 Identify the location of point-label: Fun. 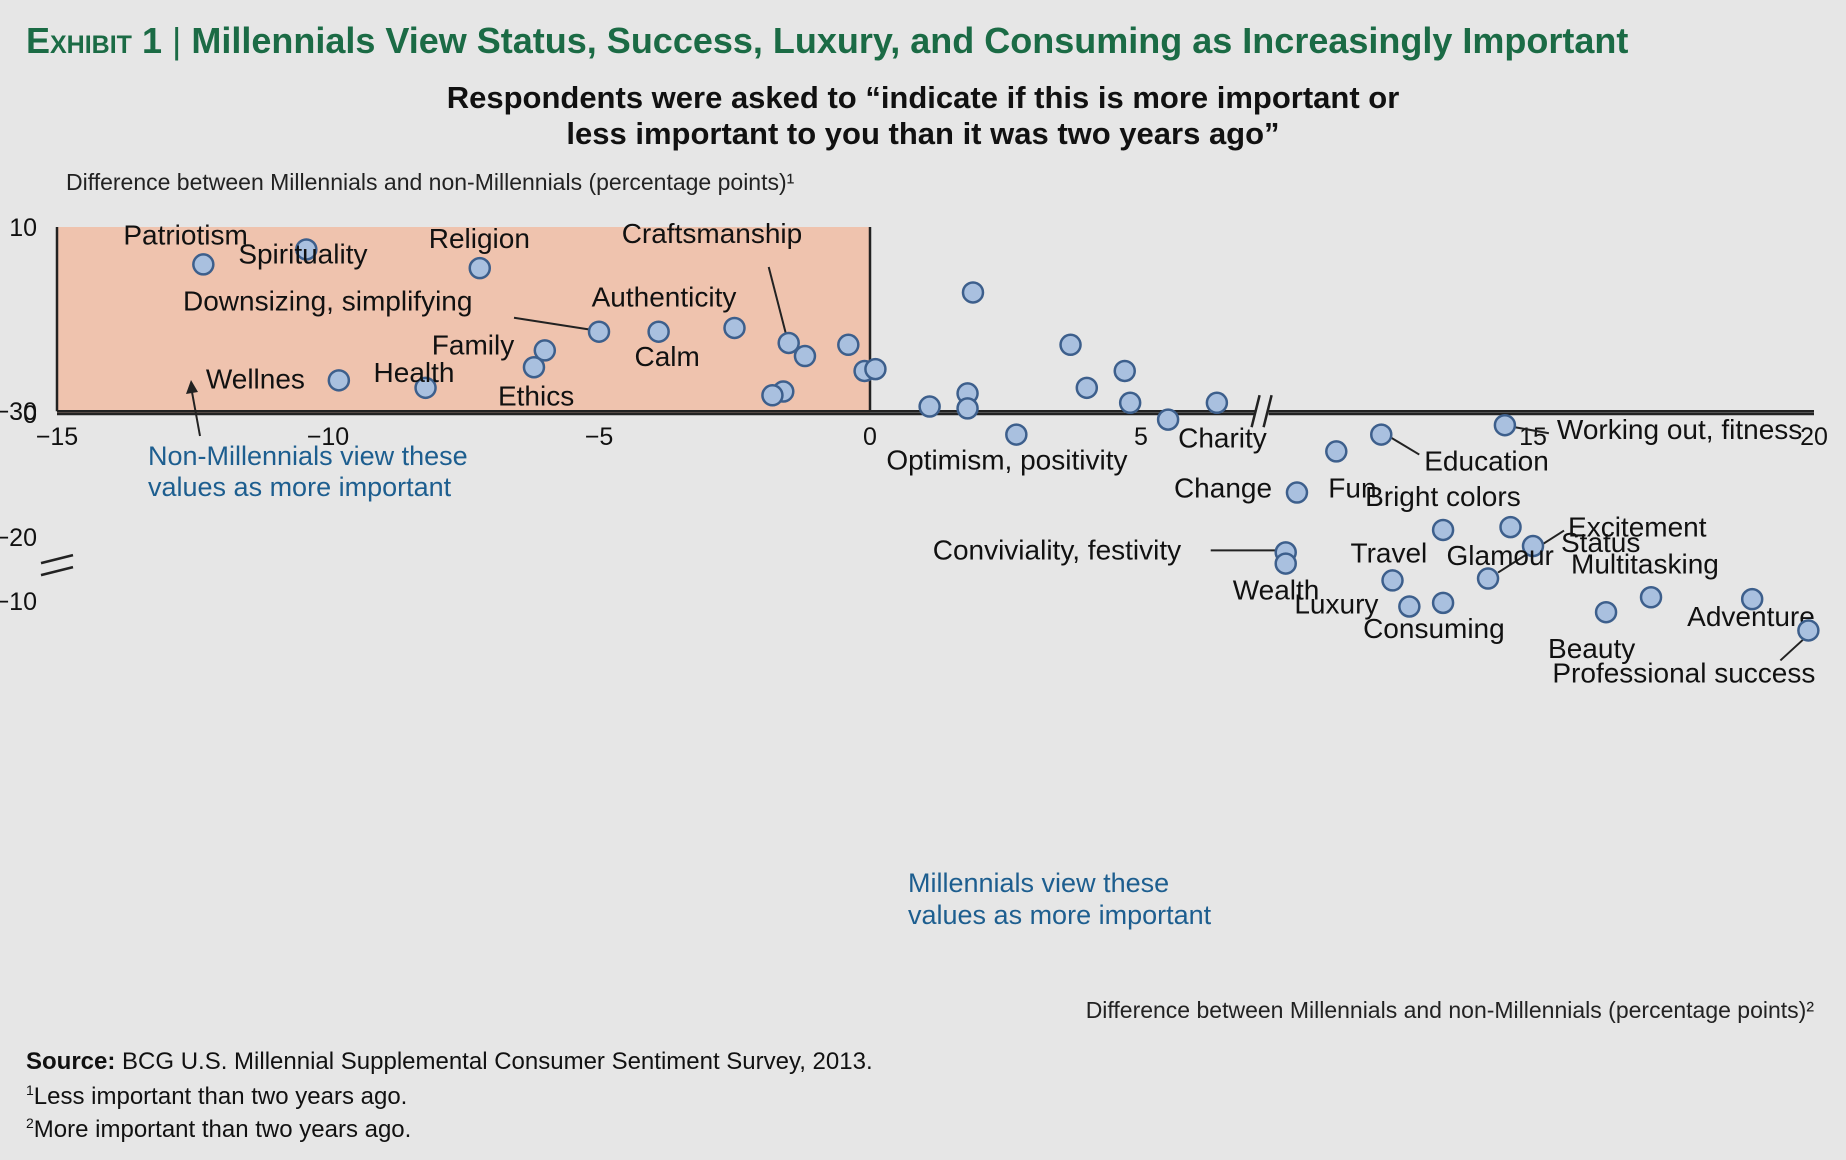
(1352, 487).